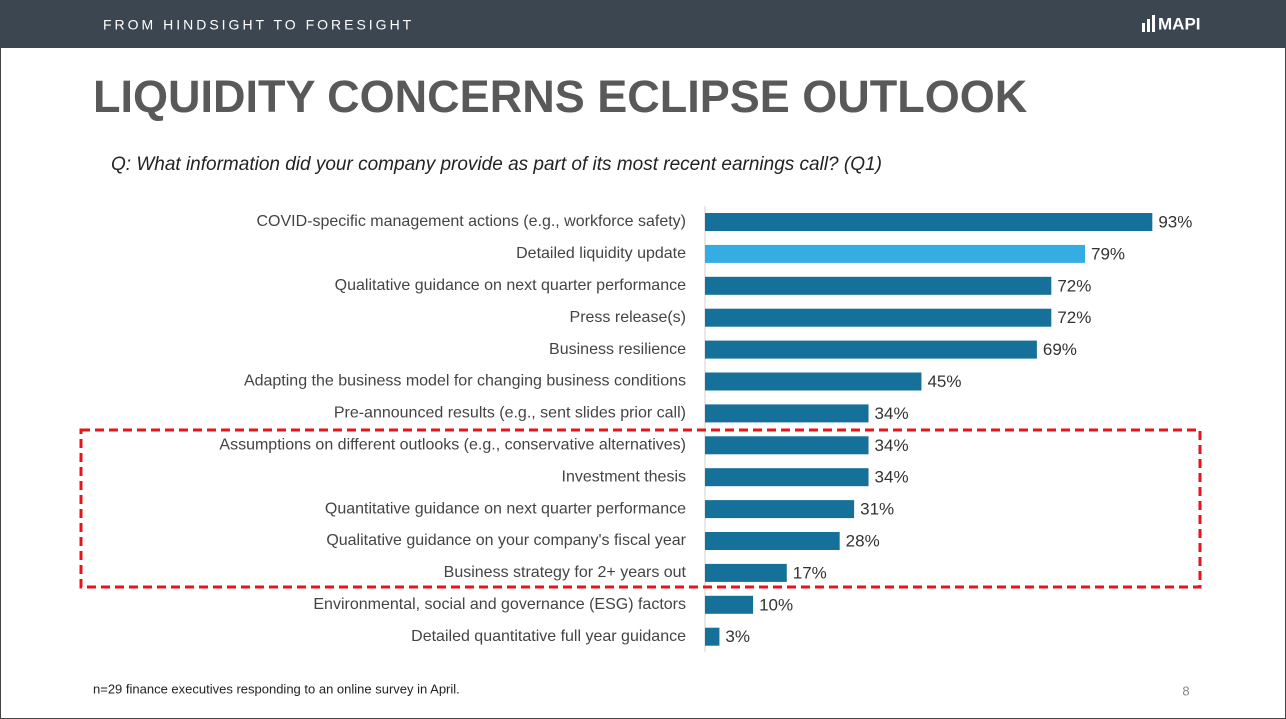 The width and height of the screenshot is (1286, 719). I want to click on category-label: Investment thesis, so click(624, 476).